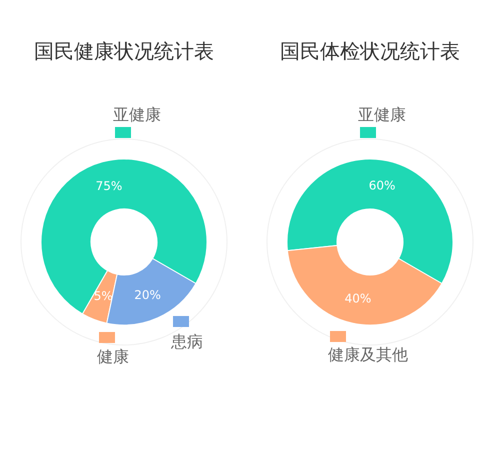 The width and height of the screenshot is (500, 462). What do you see at coordinates (370, 51) in the screenshot?
I see `chart-title: 国民体检状况统计表` at bounding box center [370, 51].